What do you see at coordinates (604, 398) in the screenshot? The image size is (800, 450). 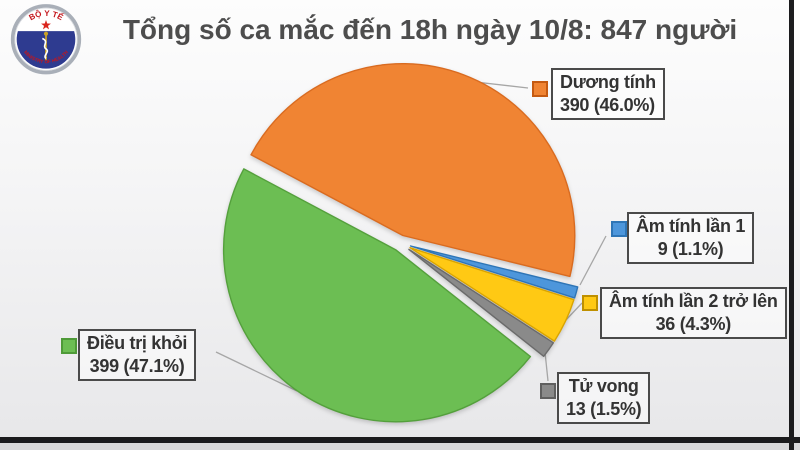 I see `legend-box-tu-vong: Tử vong 13 (1.5%)` at bounding box center [604, 398].